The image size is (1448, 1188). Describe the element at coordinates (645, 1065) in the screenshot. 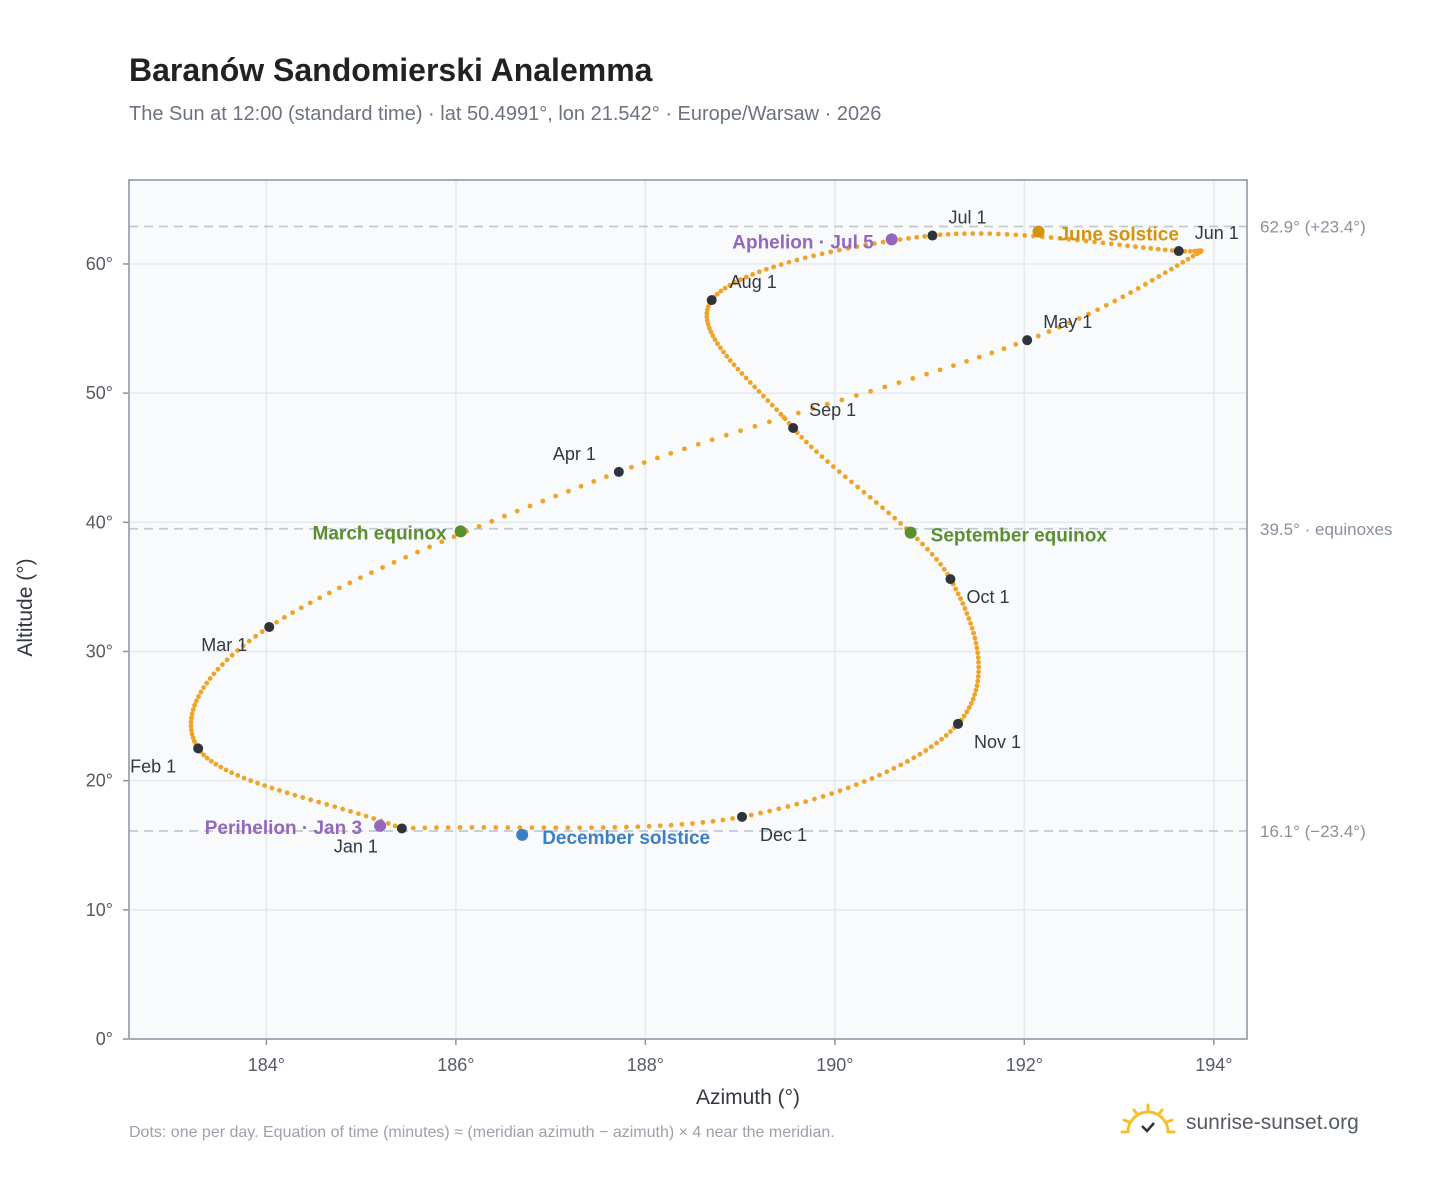

I see `x-tick-label: 188°` at that location.